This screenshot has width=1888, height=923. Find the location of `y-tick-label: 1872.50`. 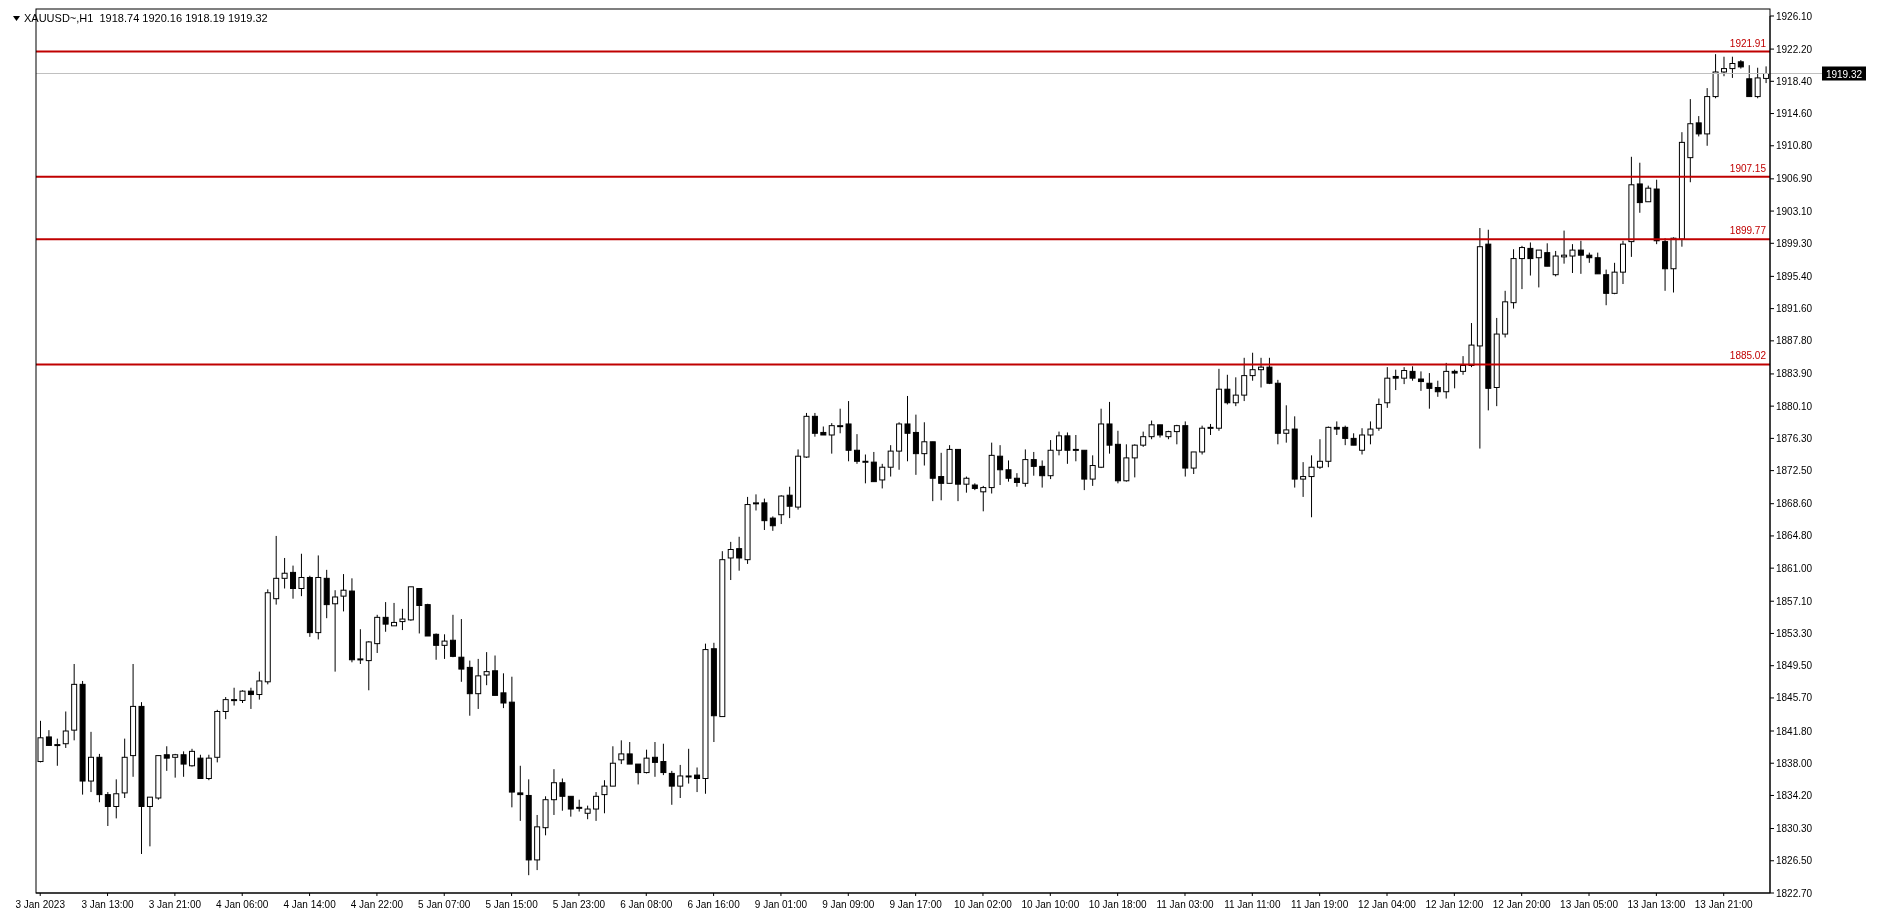

y-tick-label: 1872.50 is located at coordinates (1794, 471).